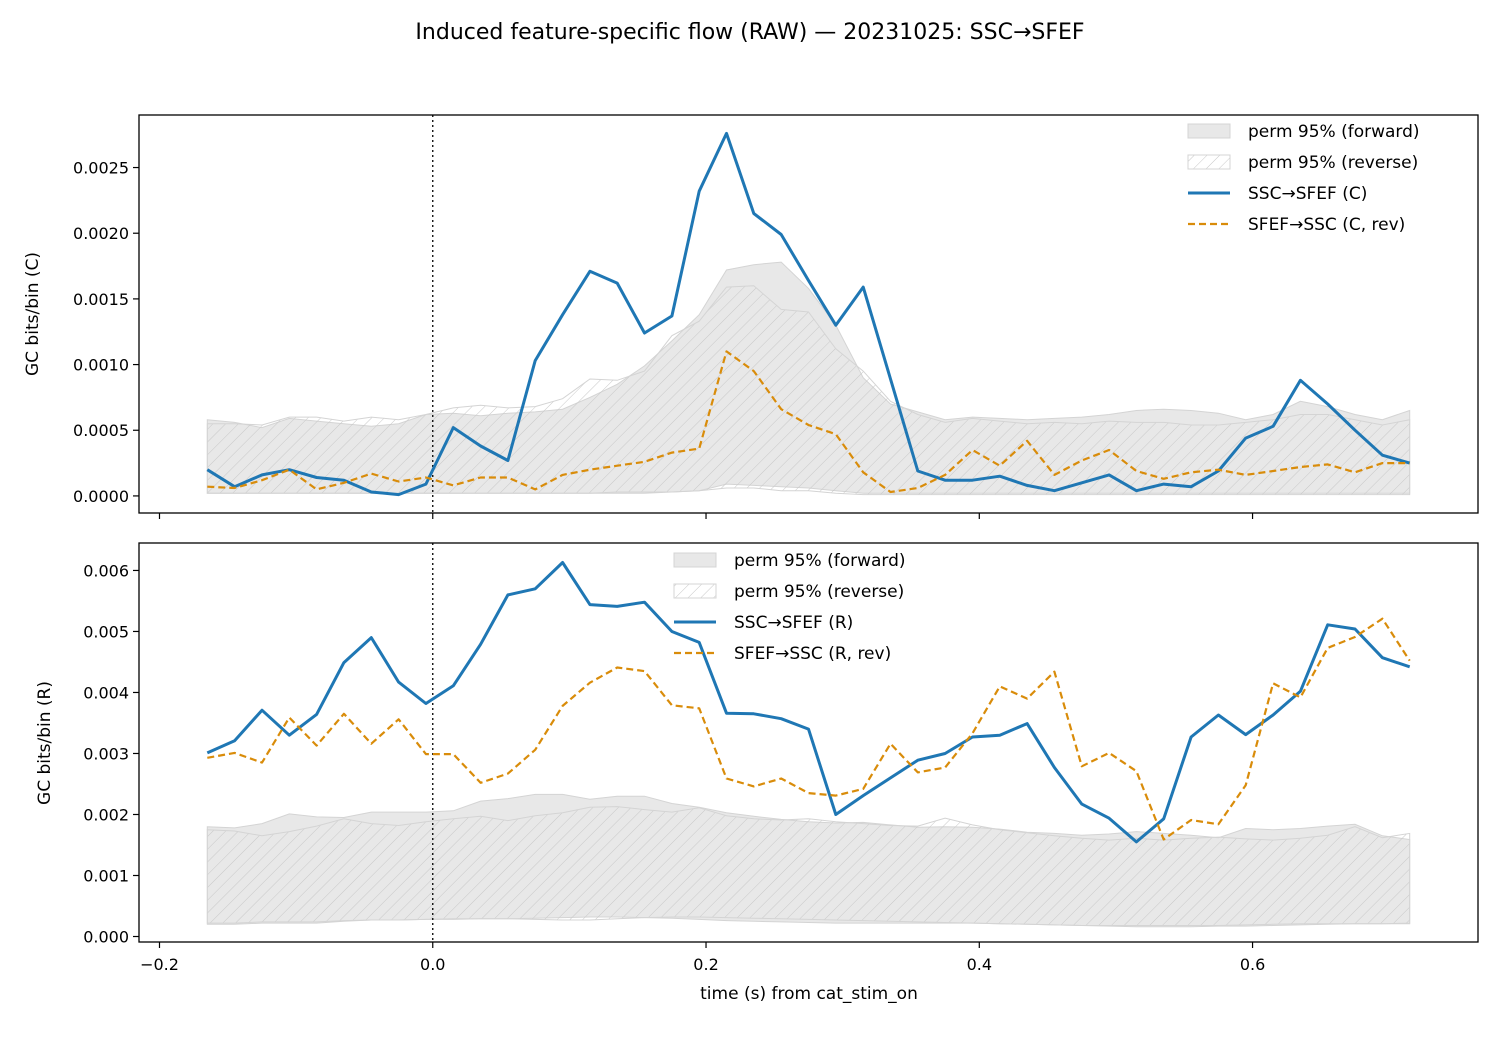 The height and width of the screenshot is (1050, 1500). What do you see at coordinates (106, 753) in the screenshot?
I see `bottom-y-tick-label: 0.003` at bounding box center [106, 753].